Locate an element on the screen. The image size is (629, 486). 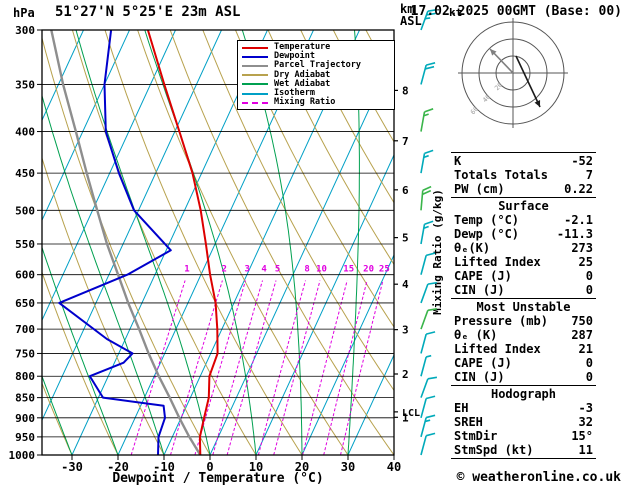
pressure-tick-label: 500 is located at coordinates (25, 210).